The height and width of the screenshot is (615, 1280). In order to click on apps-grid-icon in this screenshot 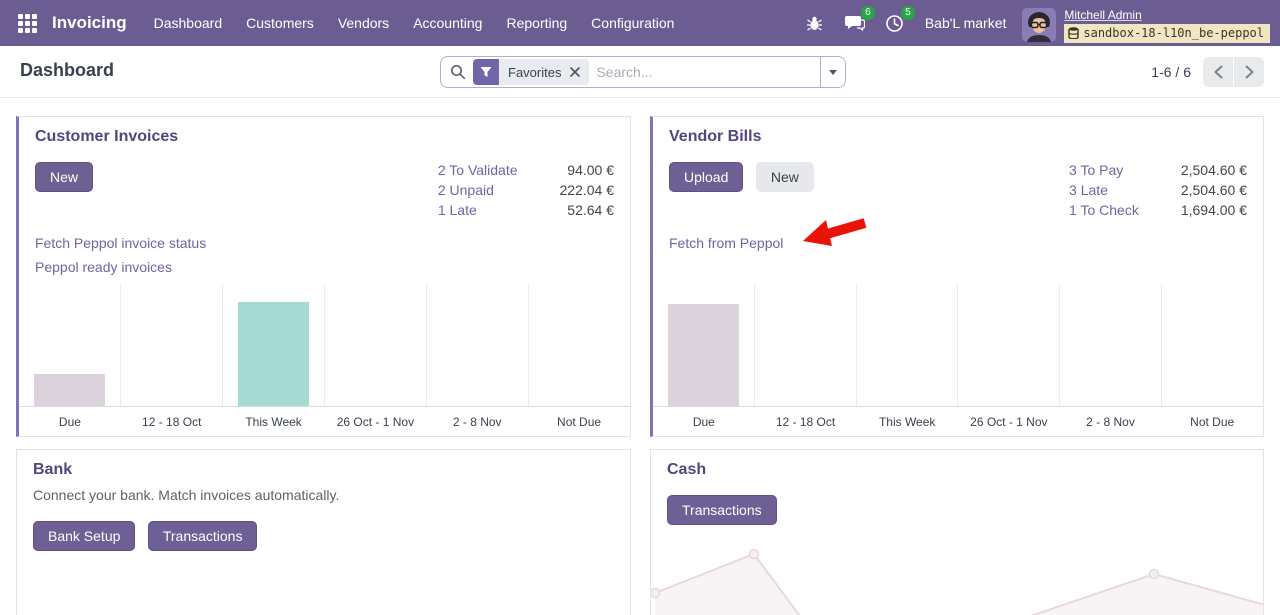, I will do `click(27, 23)`.